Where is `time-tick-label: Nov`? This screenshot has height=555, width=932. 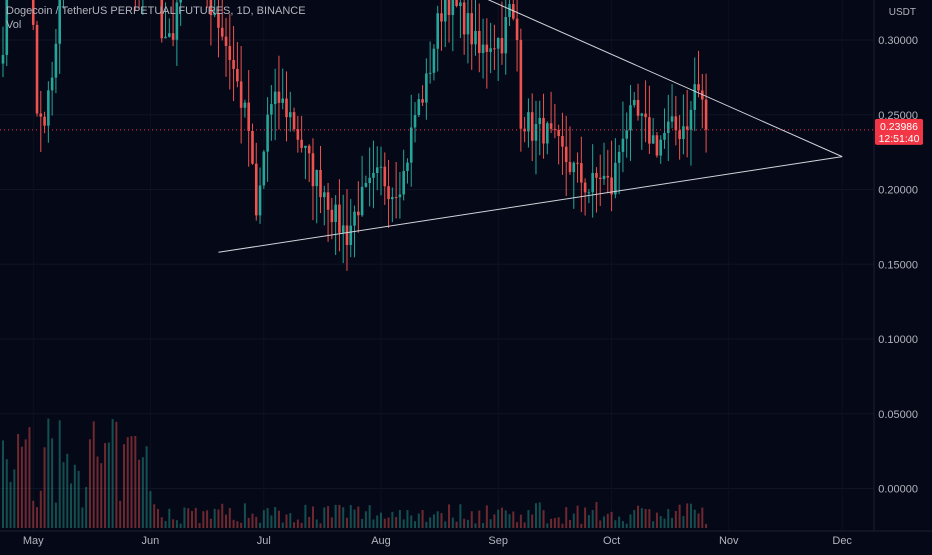 time-tick-label: Nov is located at coordinates (729, 541).